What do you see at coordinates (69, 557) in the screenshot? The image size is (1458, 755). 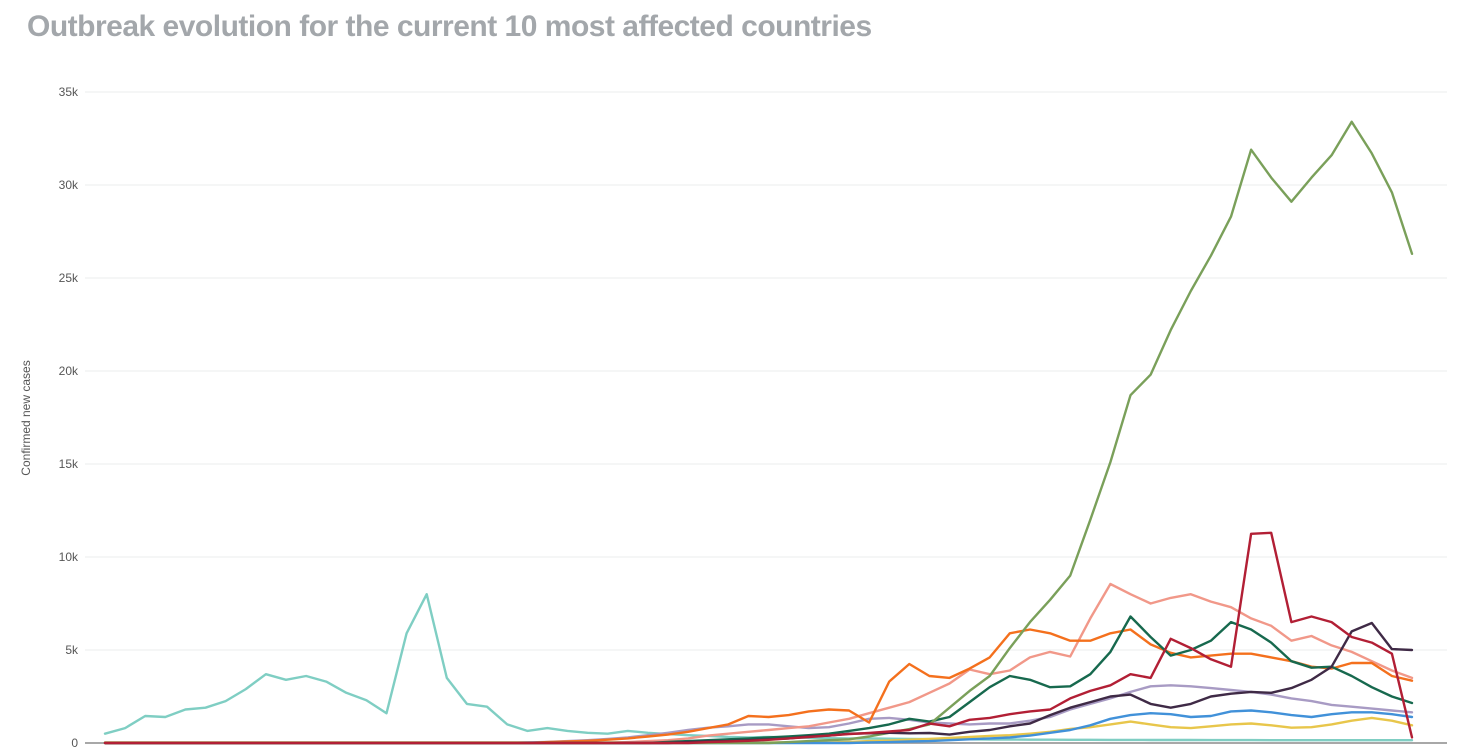 I see `y-tick-label: 10k` at bounding box center [69, 557].